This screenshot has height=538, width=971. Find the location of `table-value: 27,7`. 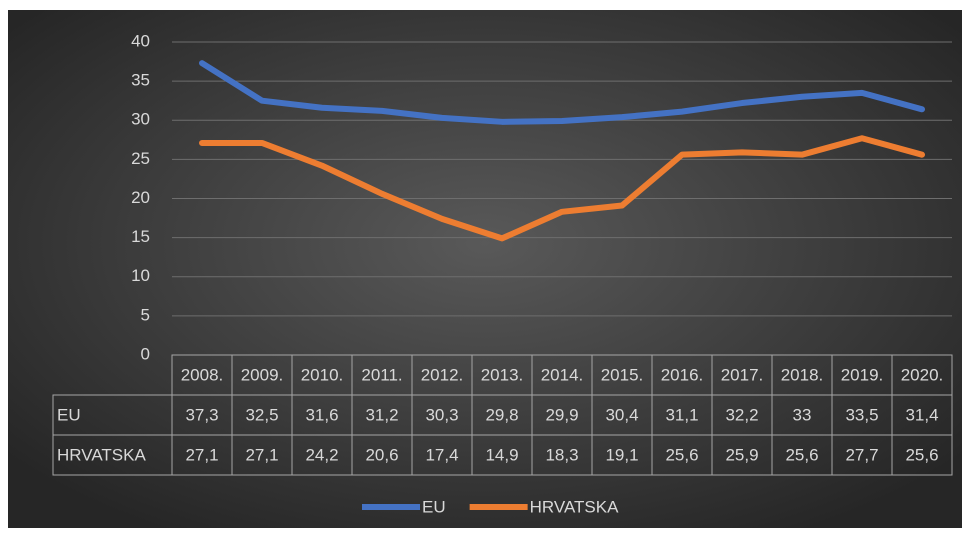

table-value: 27,7 is located at coordinates (861, 454).